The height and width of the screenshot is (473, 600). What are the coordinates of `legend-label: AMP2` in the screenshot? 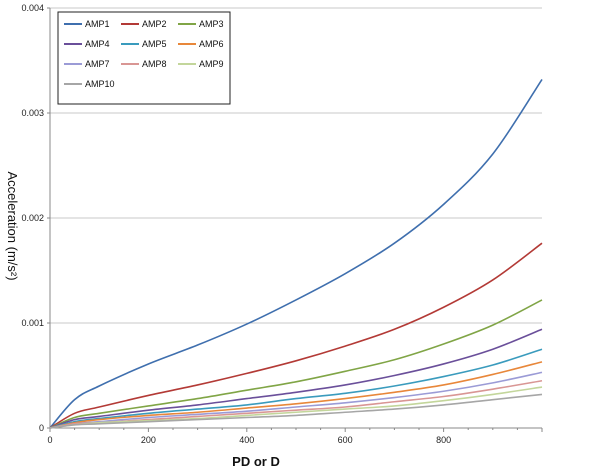 It's located at (154, 24).